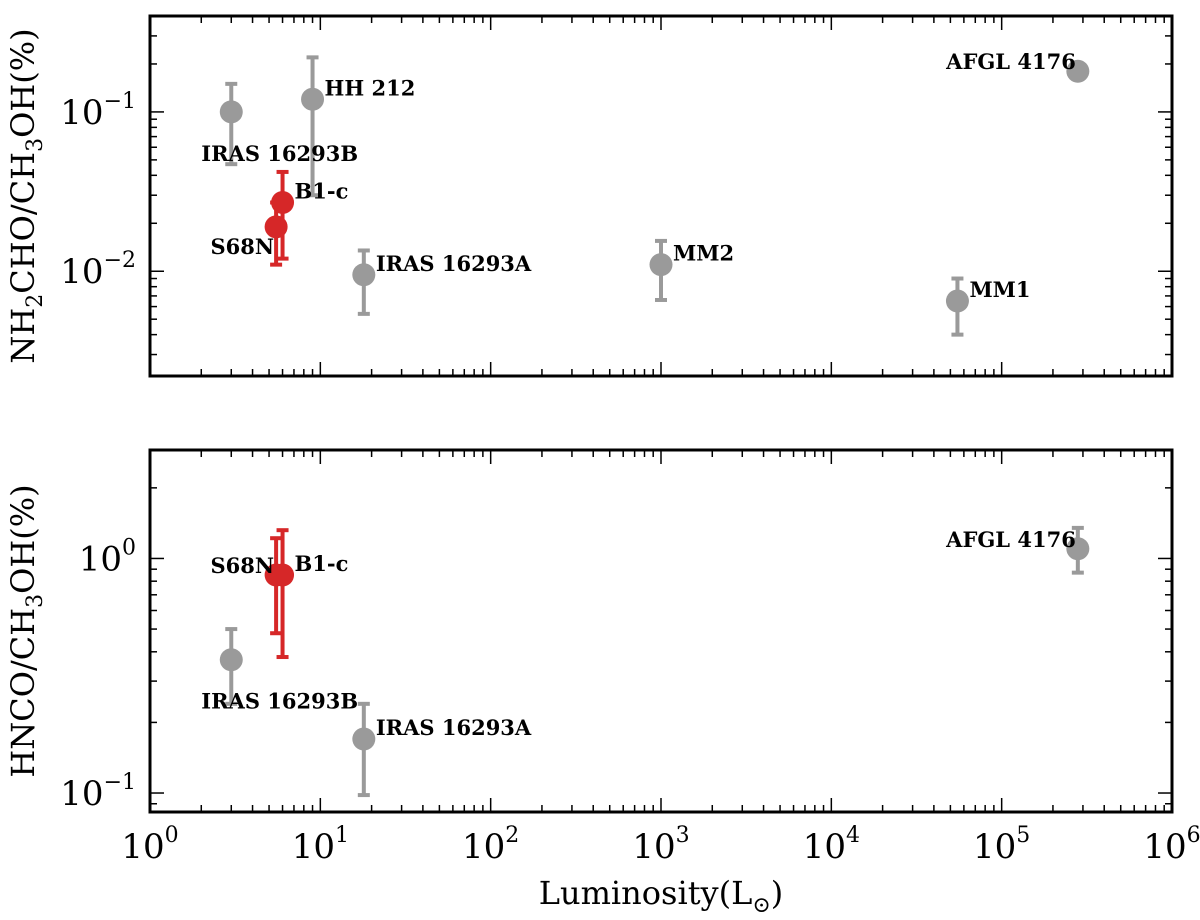 This screenshot has width=1200, height=920. Describe the element at coordinates (1171, 845) in the screenshot. I see `x-tick-label: 10⁶` at that location.